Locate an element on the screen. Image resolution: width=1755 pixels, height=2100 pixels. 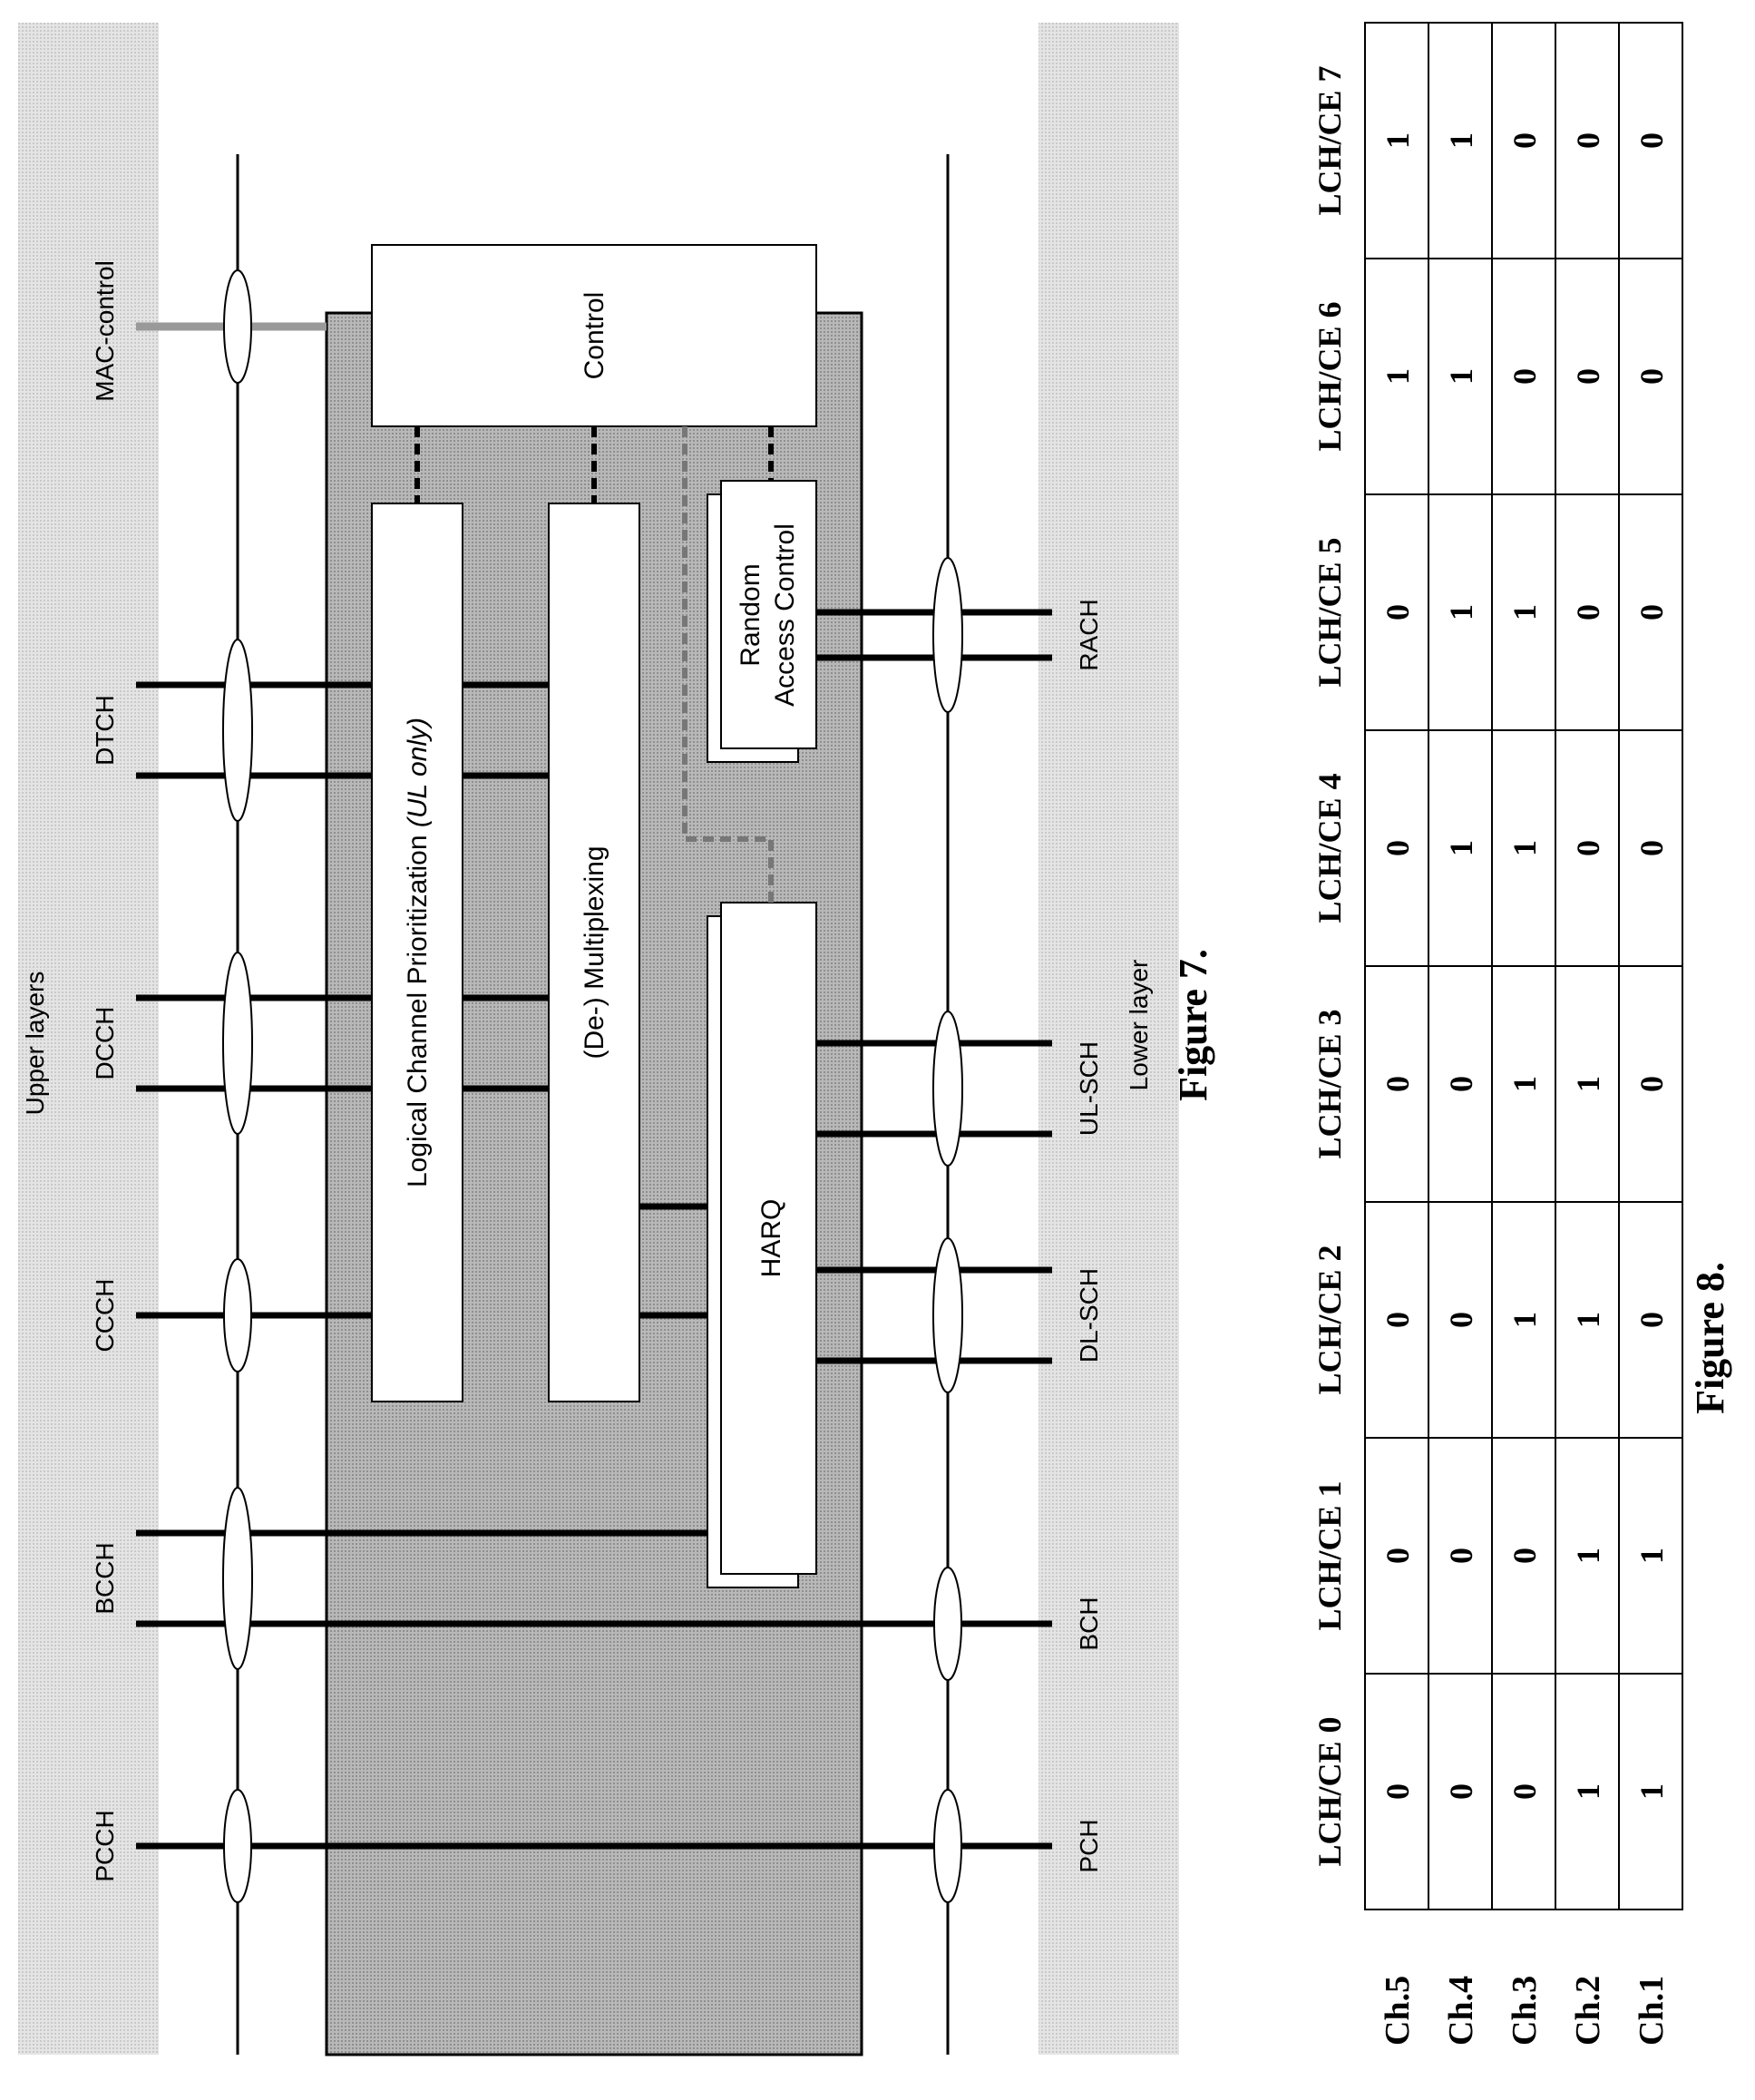
table-column-header: LCH/CE 5 is located at coordinates (1329, 612).